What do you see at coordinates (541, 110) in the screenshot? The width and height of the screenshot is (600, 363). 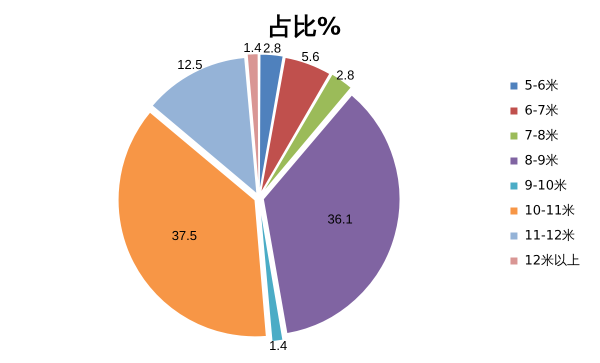 I see `legend-label: 6-7米` at bounding box center [541, 110].